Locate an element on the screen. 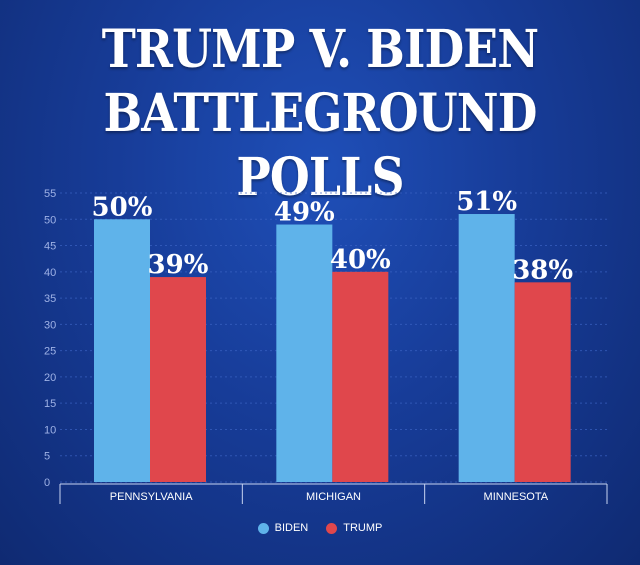 Image resolution: width=640 pixels, height=565 pixels. title-line-1: TRUMP V. BIDEN is located at coordinates (320, 49).